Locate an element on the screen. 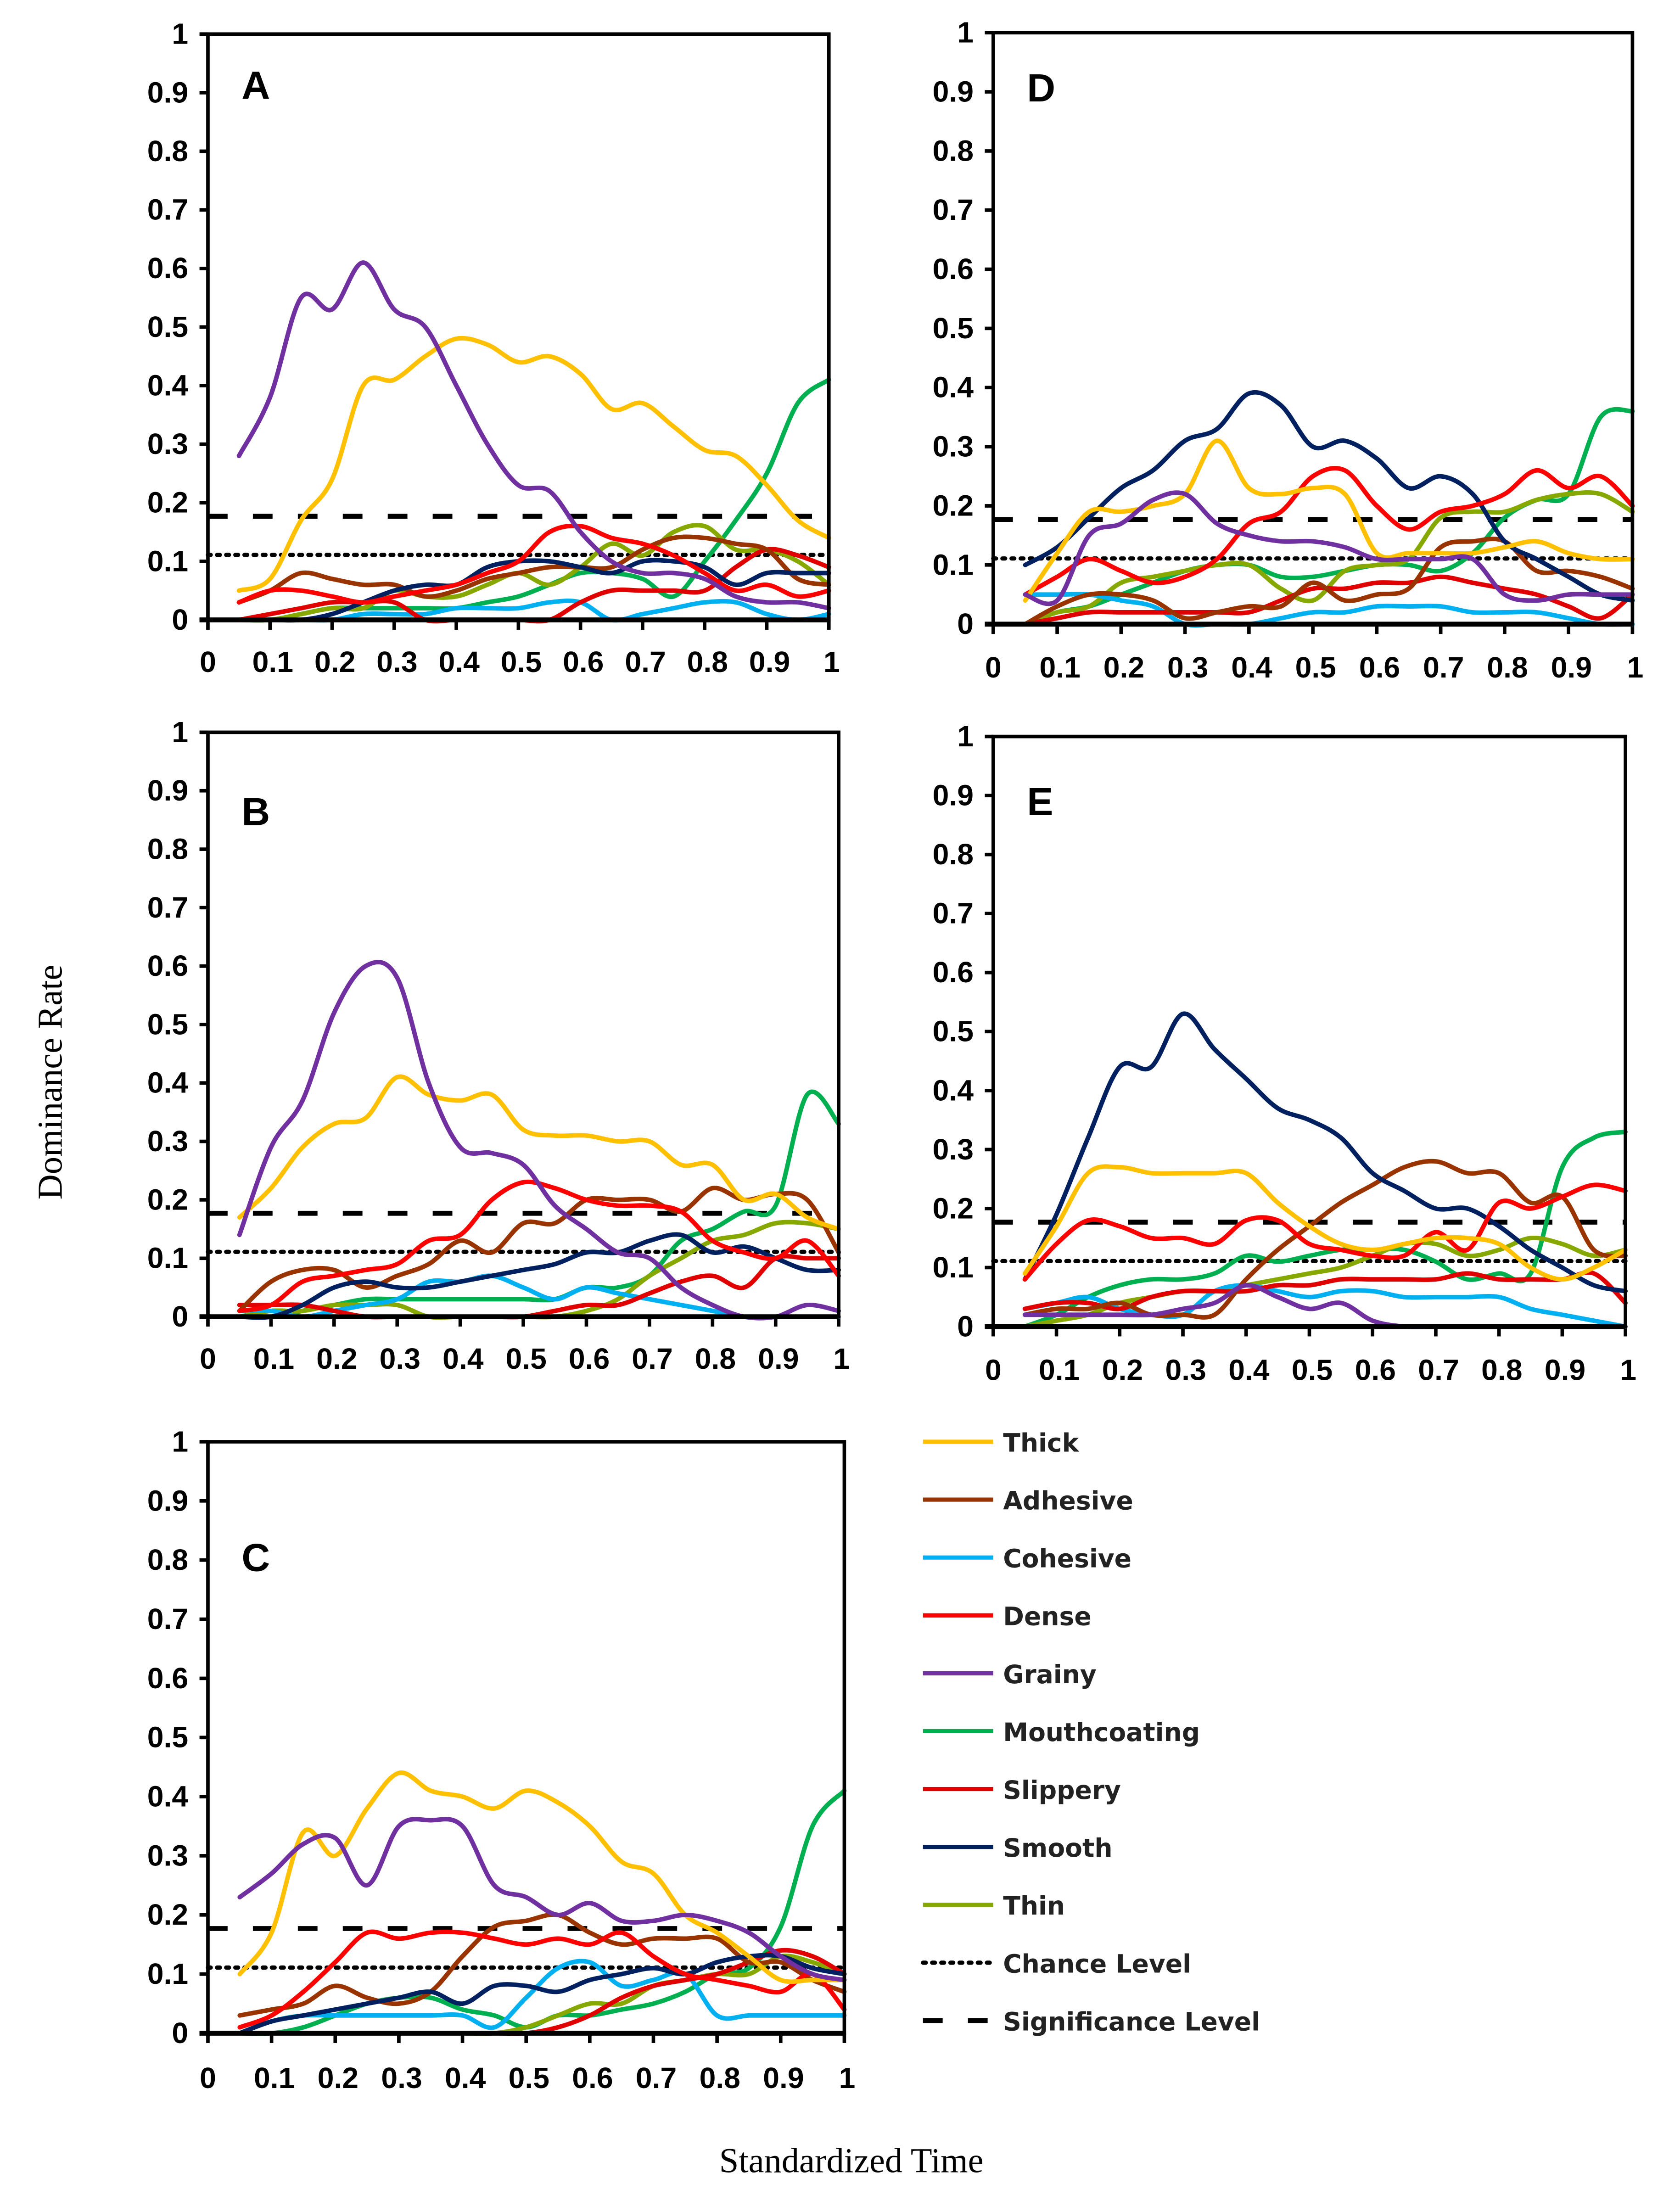 The width and height of the screenshot is (1669, 2212). legend-item-mouthcoating: Mouthcoating is located at coordinates (1061, 1732).